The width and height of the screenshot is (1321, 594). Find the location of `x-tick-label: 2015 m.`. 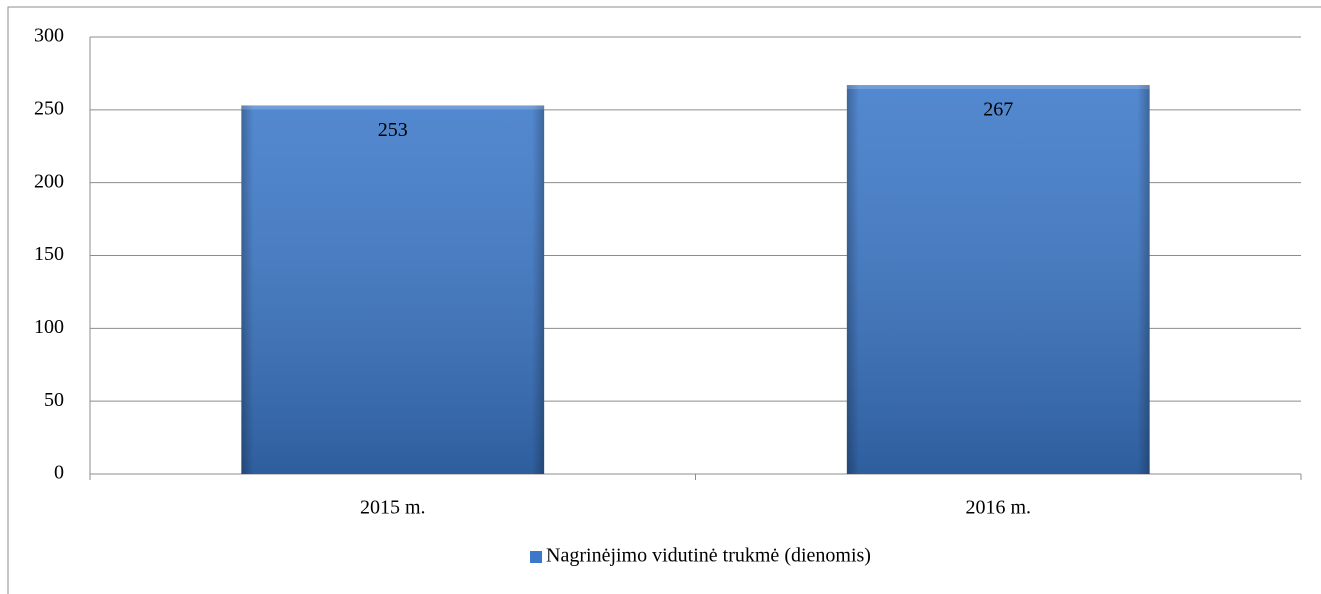

x-tick-label: 2015 m. is located at coordinates (393, 508).